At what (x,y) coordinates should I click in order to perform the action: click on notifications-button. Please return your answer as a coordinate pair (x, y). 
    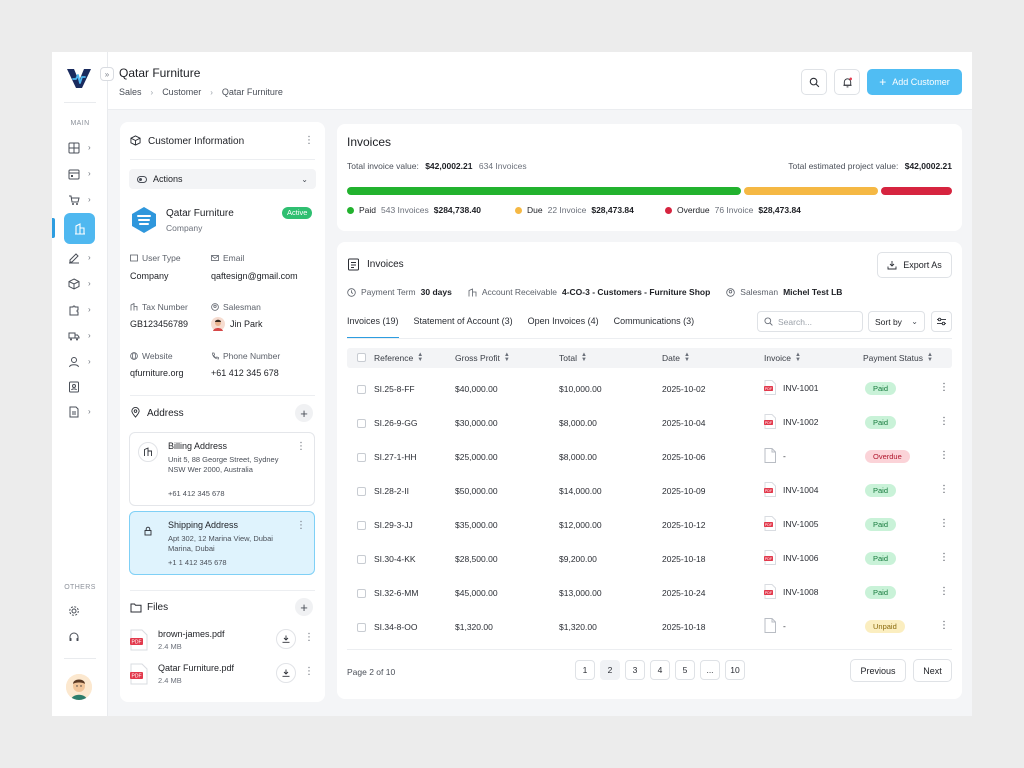
    Looking at the image, I should click on (847, 82).